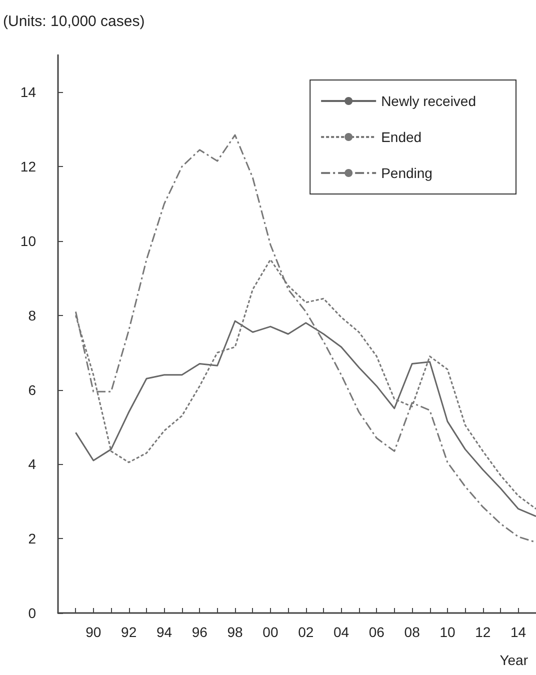 The image size is (536, 675). What do you see at coordinates (32, 315) in the screenshot?
I see `y-tick-label: 8` at bounding box center [32, 315].